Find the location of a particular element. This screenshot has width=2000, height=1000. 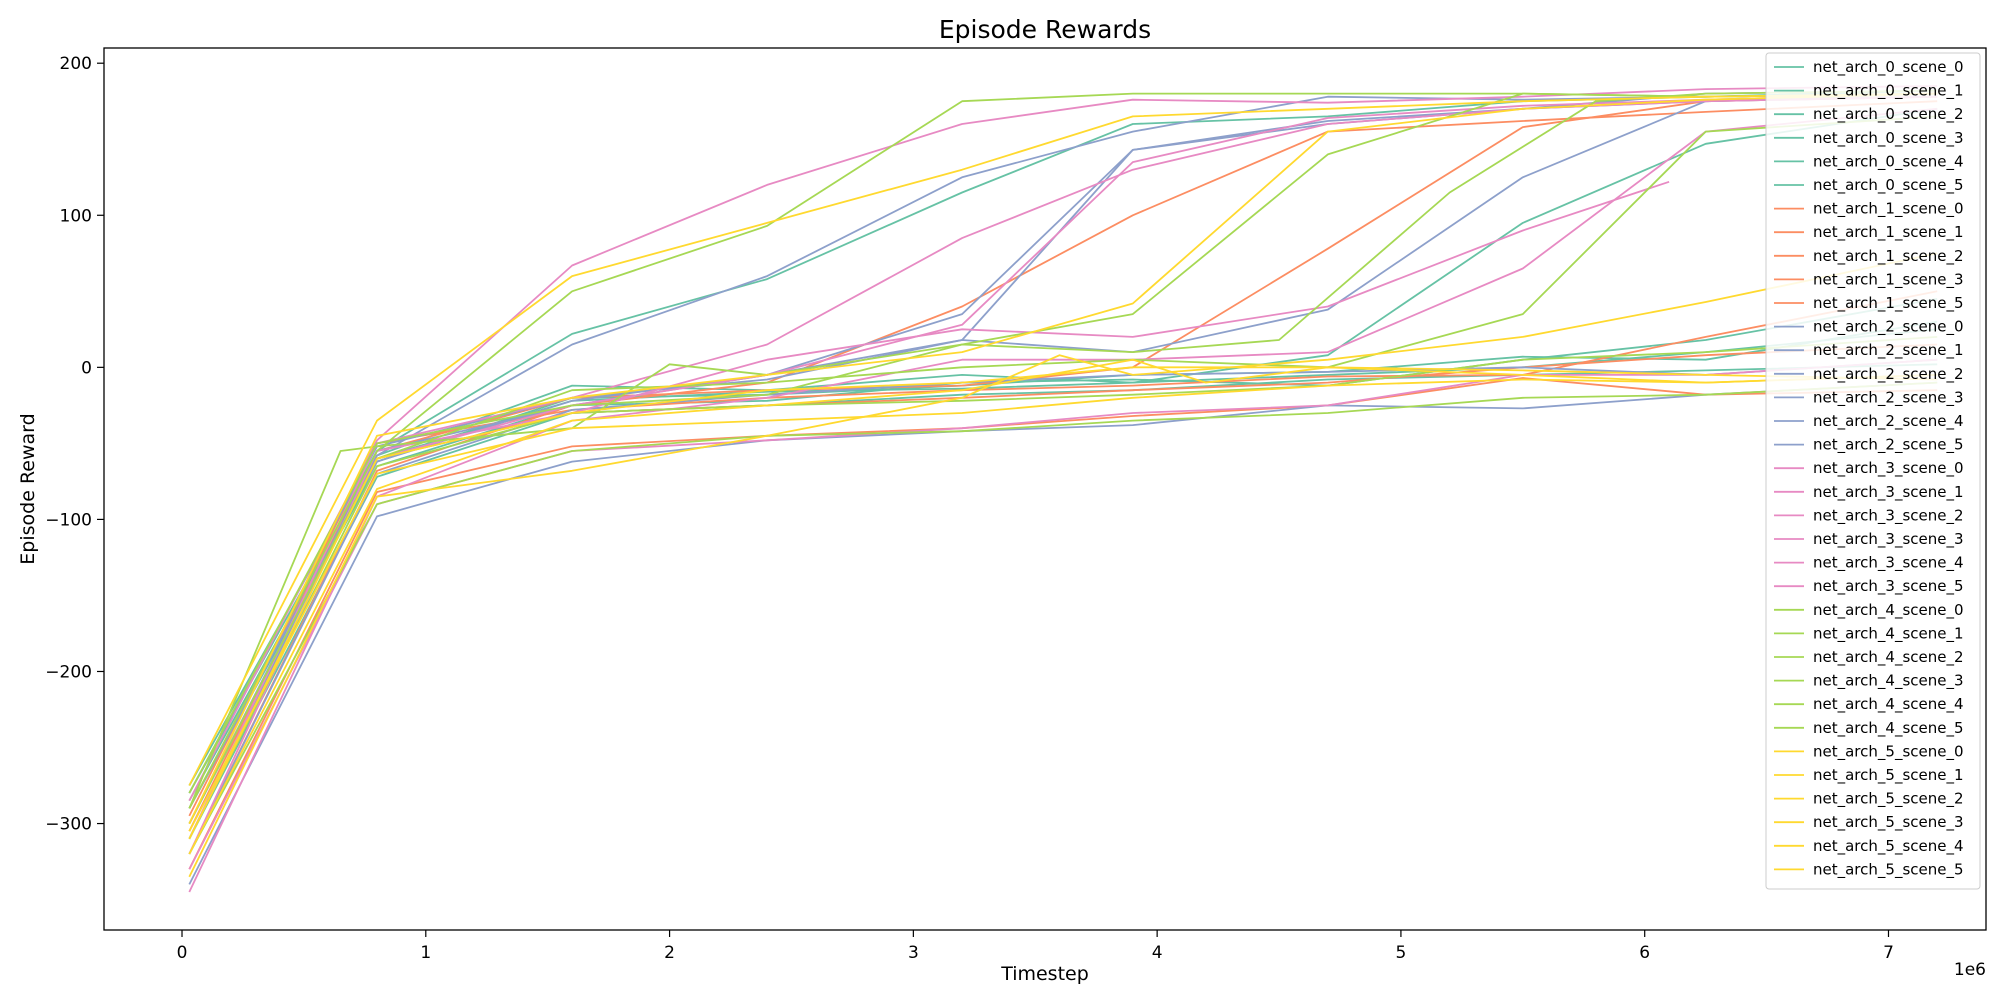

x-tick-label: 7 is located at coordinates (1888, 953).